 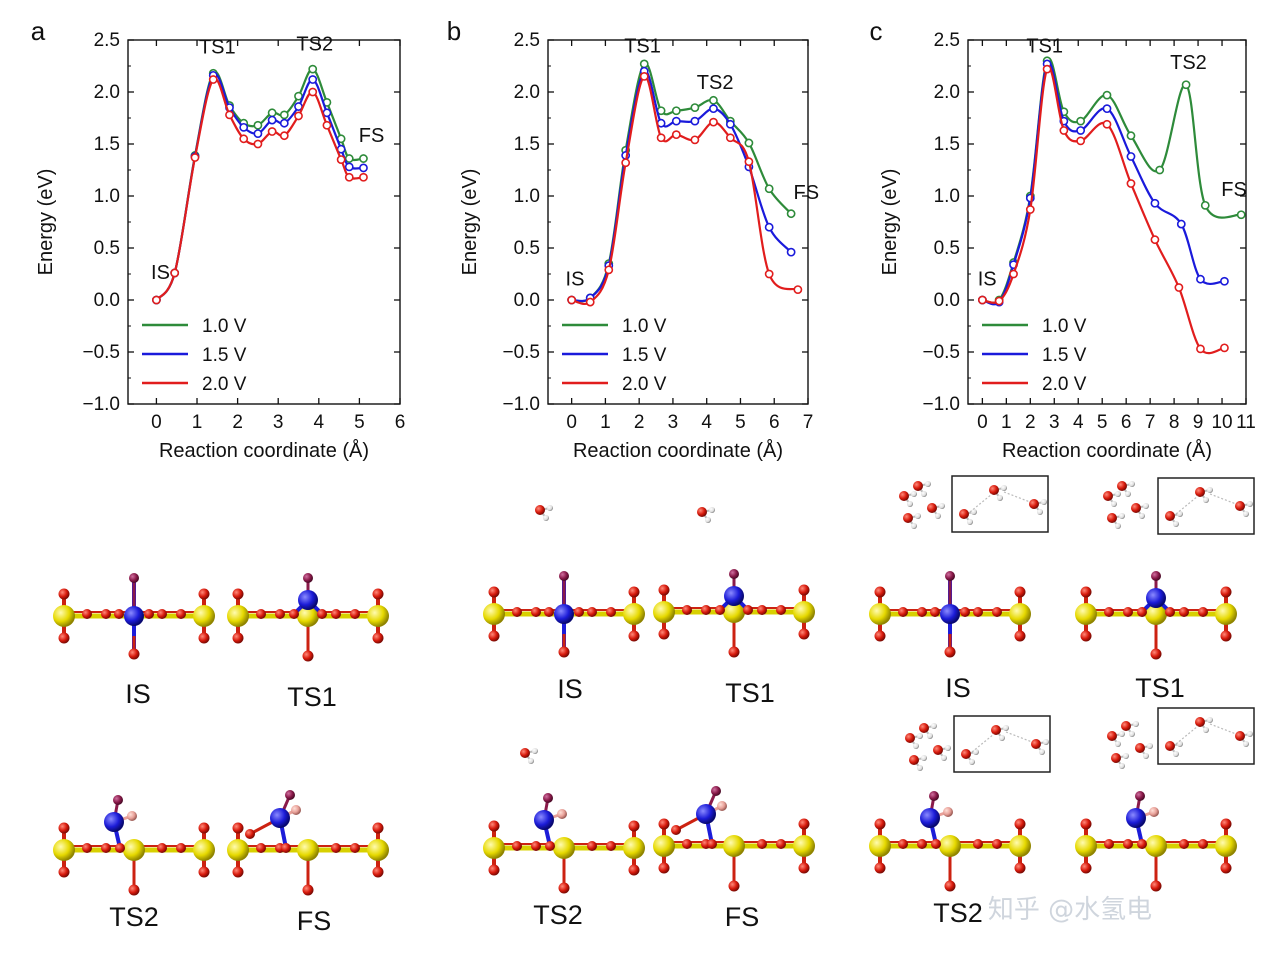 What do you see at coordinates (742, 917) in the screenshot?
I see `label-b-fs: FS` at bounding box center [742, 917].